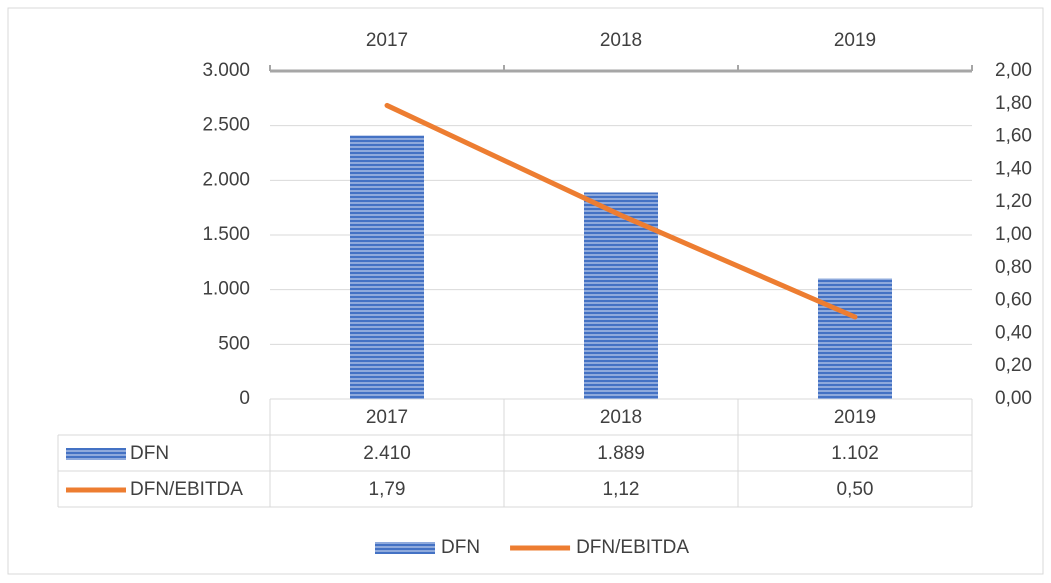  I want to click on table-value: 1.102, so click(855, 453).